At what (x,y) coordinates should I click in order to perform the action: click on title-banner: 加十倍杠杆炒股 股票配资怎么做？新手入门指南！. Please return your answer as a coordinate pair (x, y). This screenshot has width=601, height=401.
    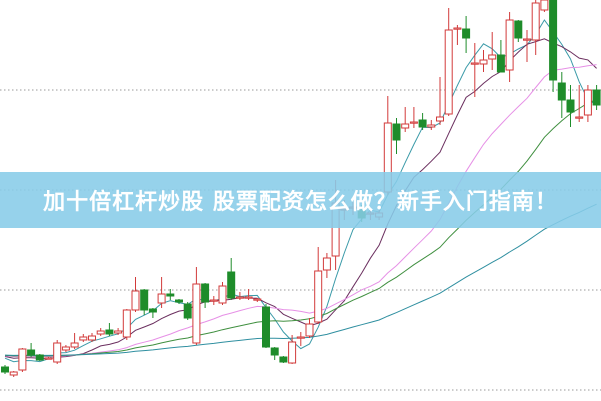
    Looking at the image, I should click on (300, 200).